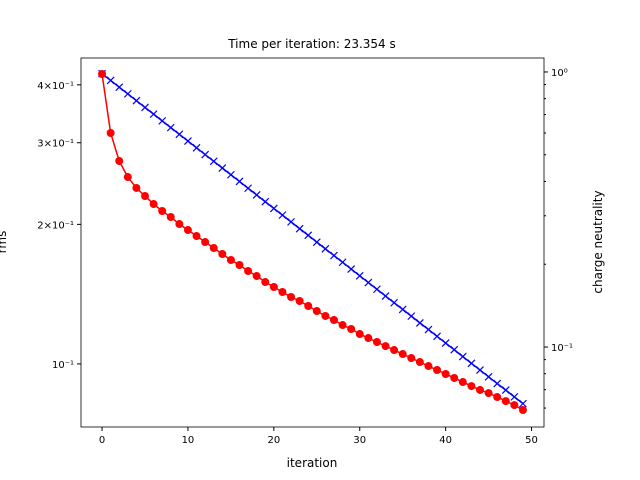 Image resolution: width=640 pixels, height=480 pixels. What do you see at coordinates (55, 225) in the screenshot?
I see `y-tick-label: 2×10⁻¹` at bounding box center [55, 225].